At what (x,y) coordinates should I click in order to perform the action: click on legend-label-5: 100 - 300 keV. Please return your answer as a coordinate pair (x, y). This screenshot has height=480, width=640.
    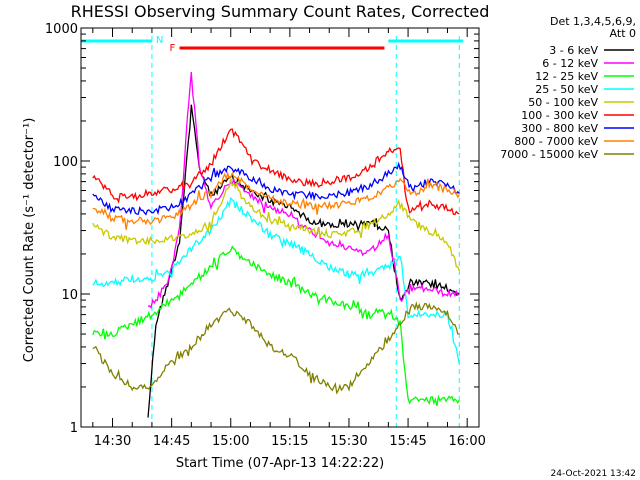
    Looking at the image, I should click on (559, 115).